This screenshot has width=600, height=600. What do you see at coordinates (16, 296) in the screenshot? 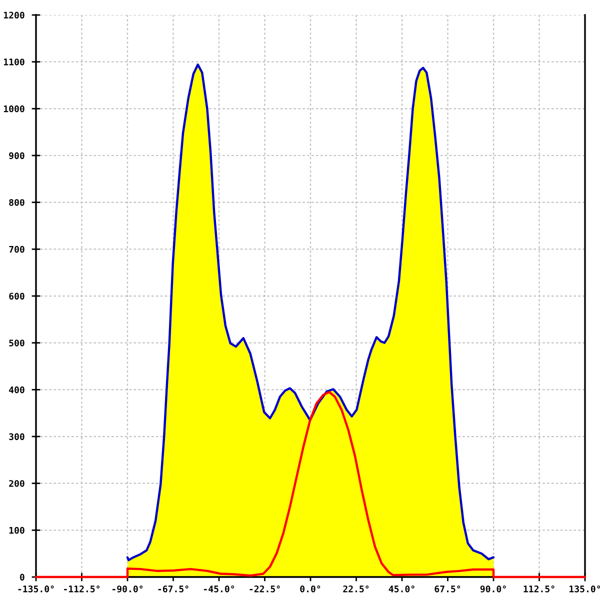
I see `y-tick-label: 600` at bounding box center [16, 296].